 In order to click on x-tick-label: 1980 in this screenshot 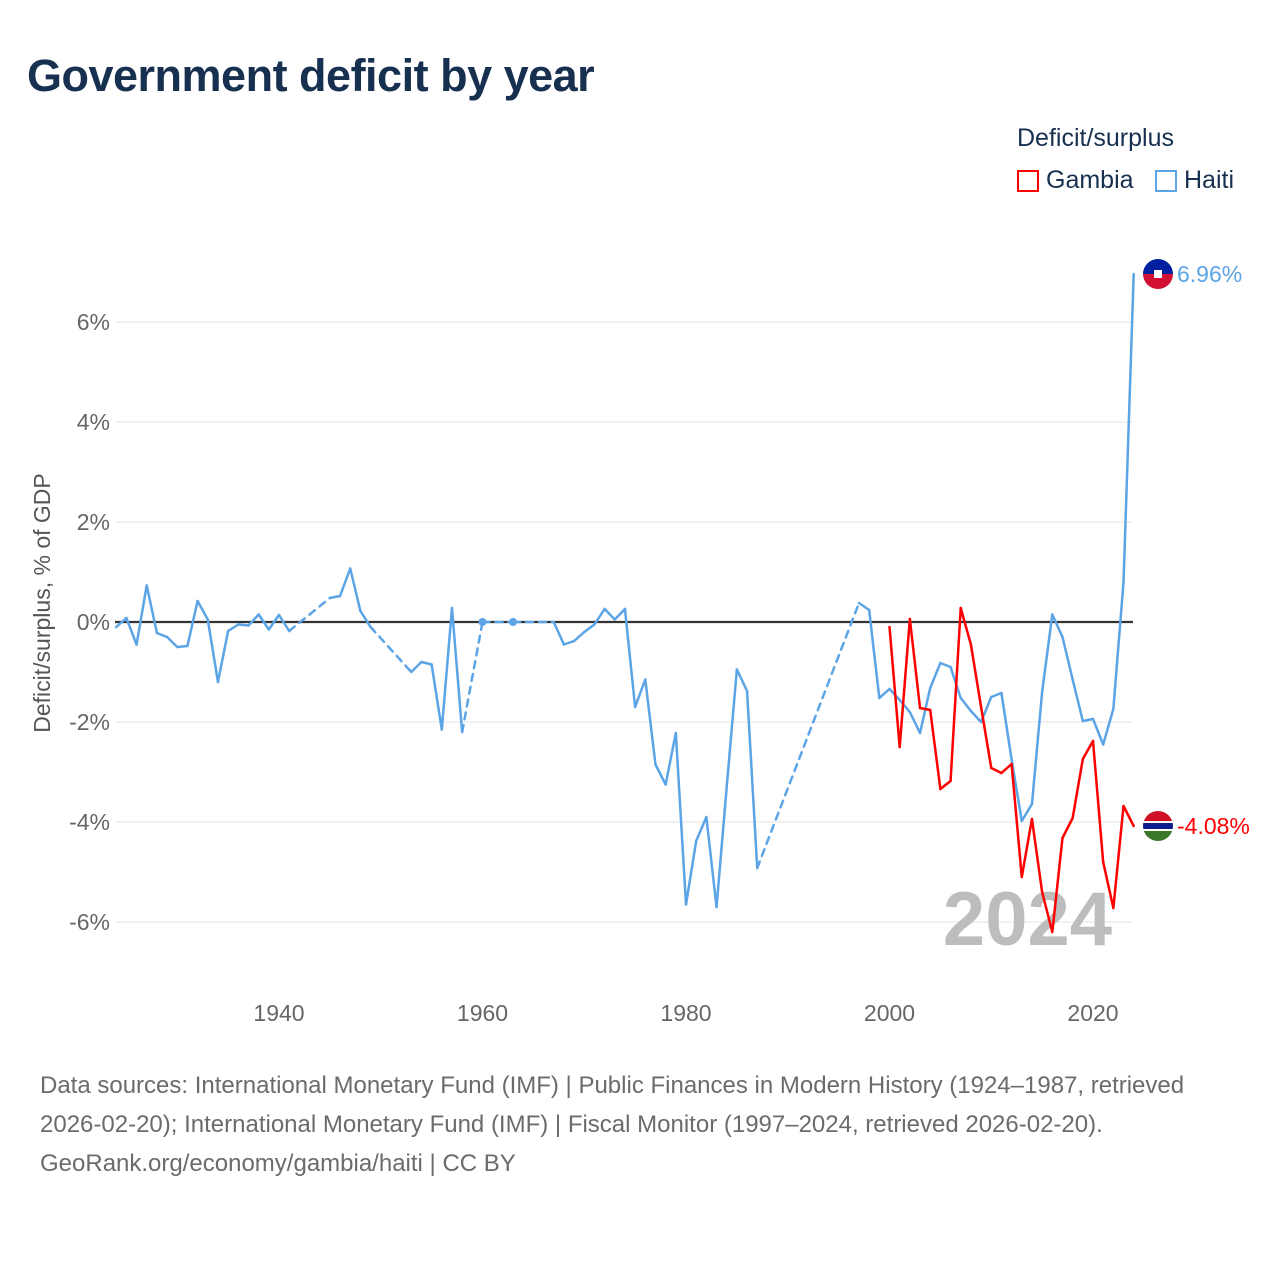, I will do `click(685, 1013)`.